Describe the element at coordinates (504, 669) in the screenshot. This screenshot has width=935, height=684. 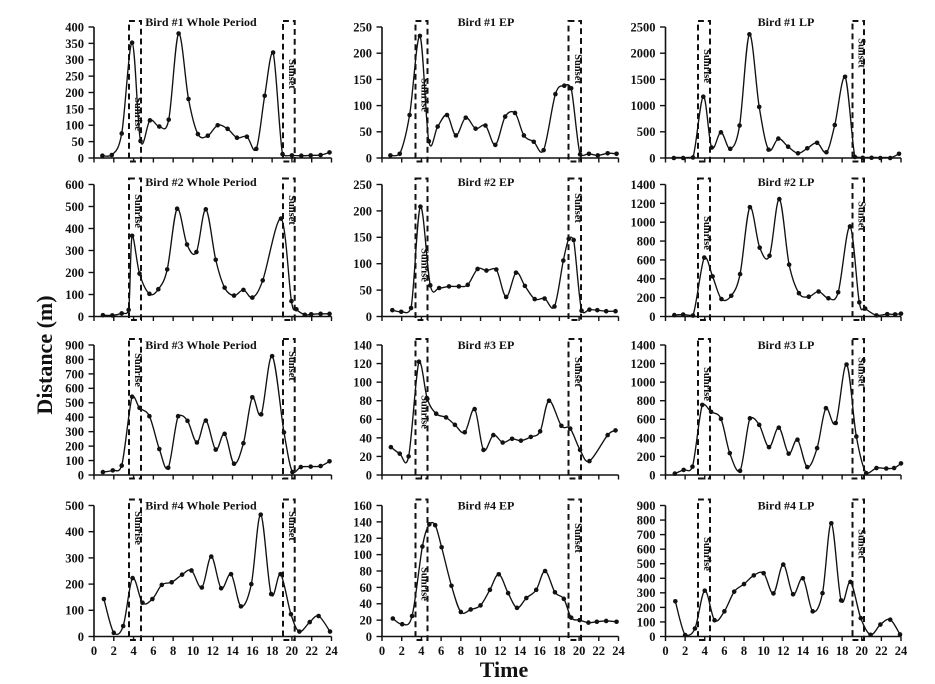
I see `svg-text: Time` at that location.